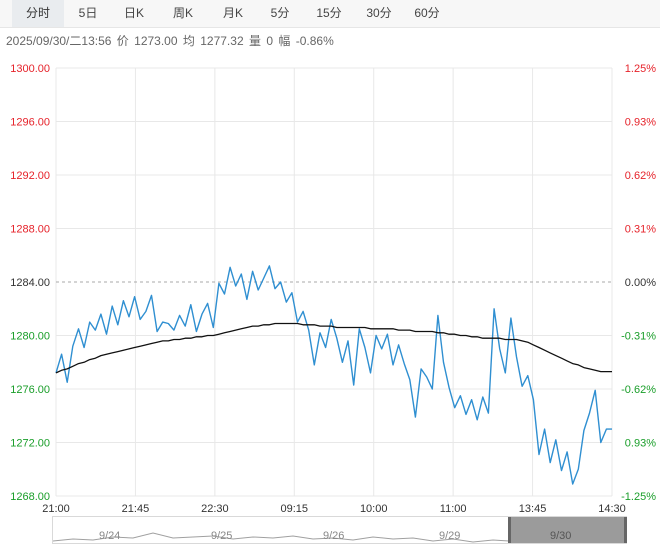 The width and height of the screenshot is (660, 547). I want to click on tab-weekly-k: 周K, so click(182, 13).